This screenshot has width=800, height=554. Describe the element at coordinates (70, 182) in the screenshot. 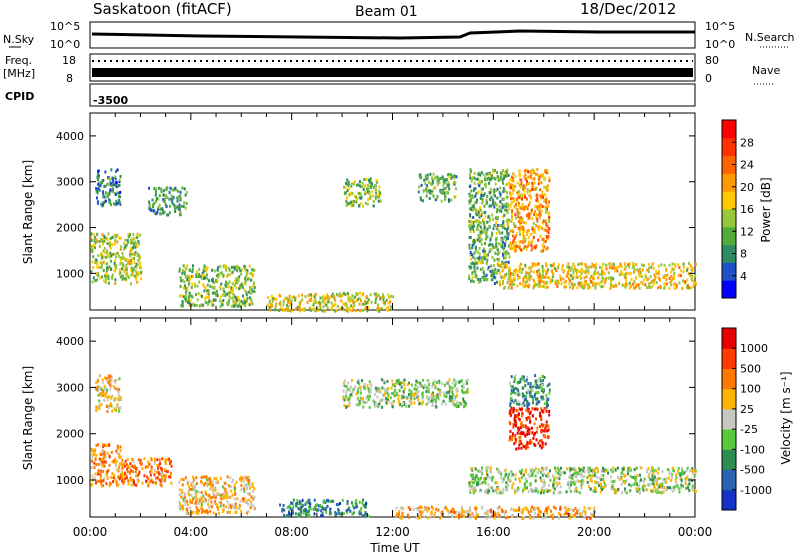

I see `y-tick-label: 3000` at that location.